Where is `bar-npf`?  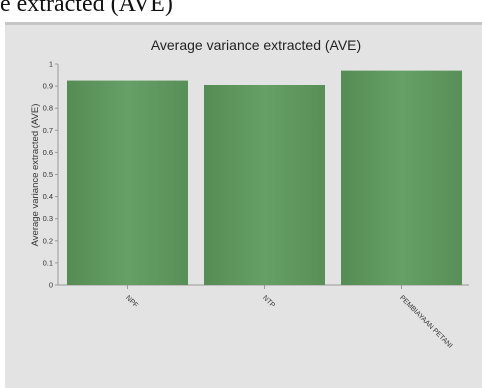
bar-npf is located at coordinates (127, 182).